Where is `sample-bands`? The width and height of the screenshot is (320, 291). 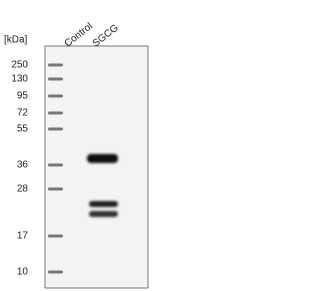 sample-bands is located at coordinates (102, 185).